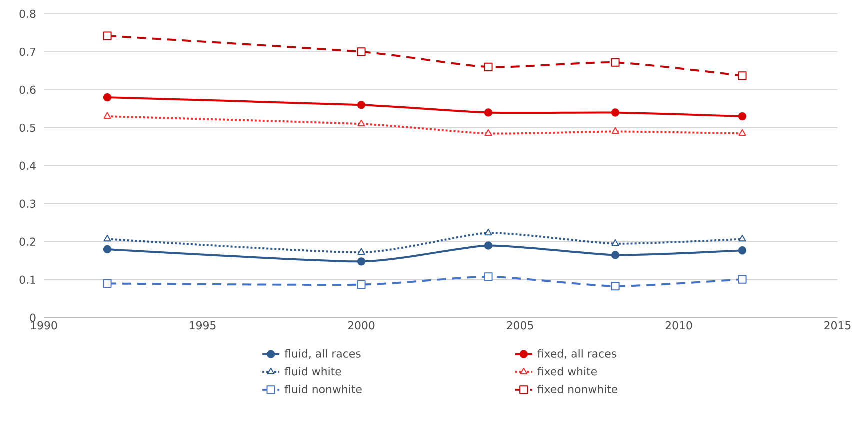  Describe the element at coordinates (577, 354) in the screenshot. I see `legend-label: fixed, all races` at that location.